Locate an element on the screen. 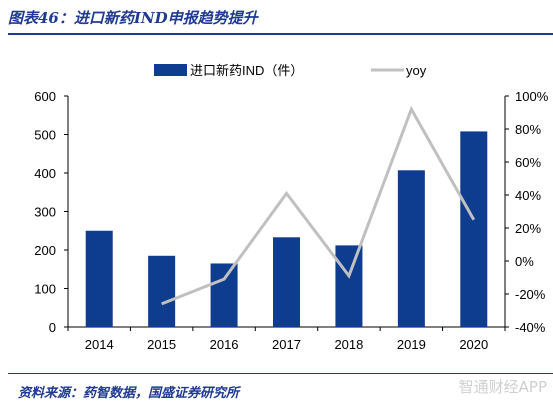 Image resolution: width=553 pixels, height=405 pixels. figure-title: 图表46：进口新药IND申报趋势提升 is located at coordinates (133, 18).